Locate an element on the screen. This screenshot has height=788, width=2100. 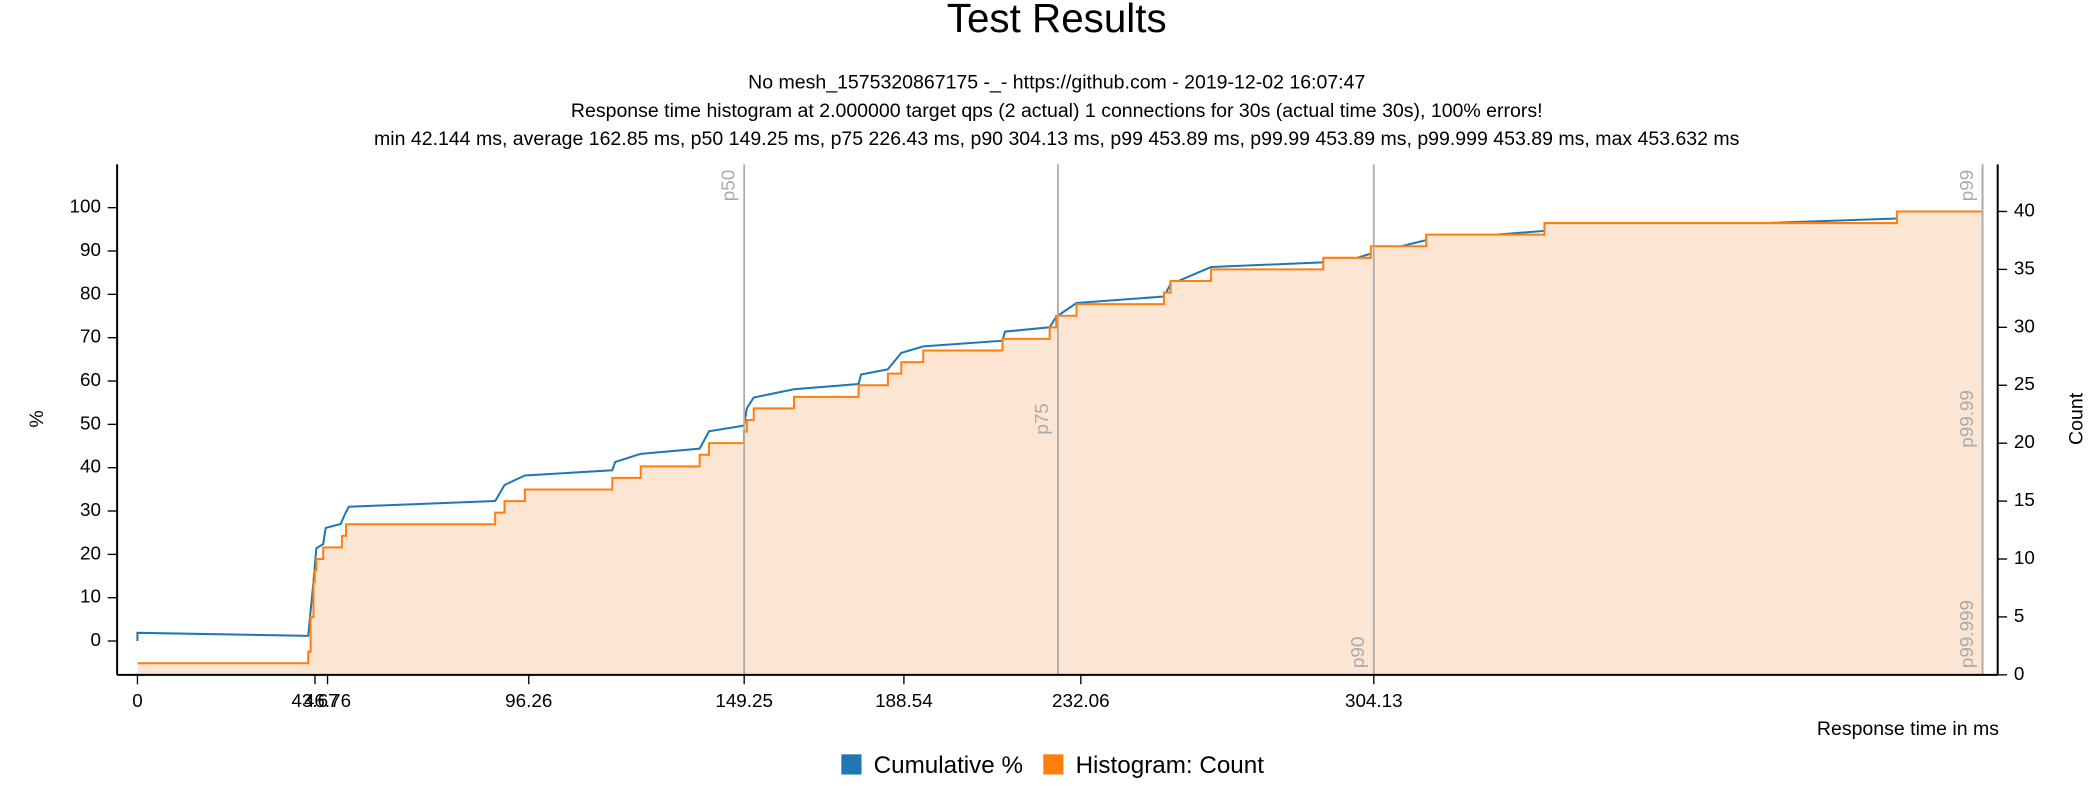
x-tick-label: 0 is located at coordinates (137, 700).